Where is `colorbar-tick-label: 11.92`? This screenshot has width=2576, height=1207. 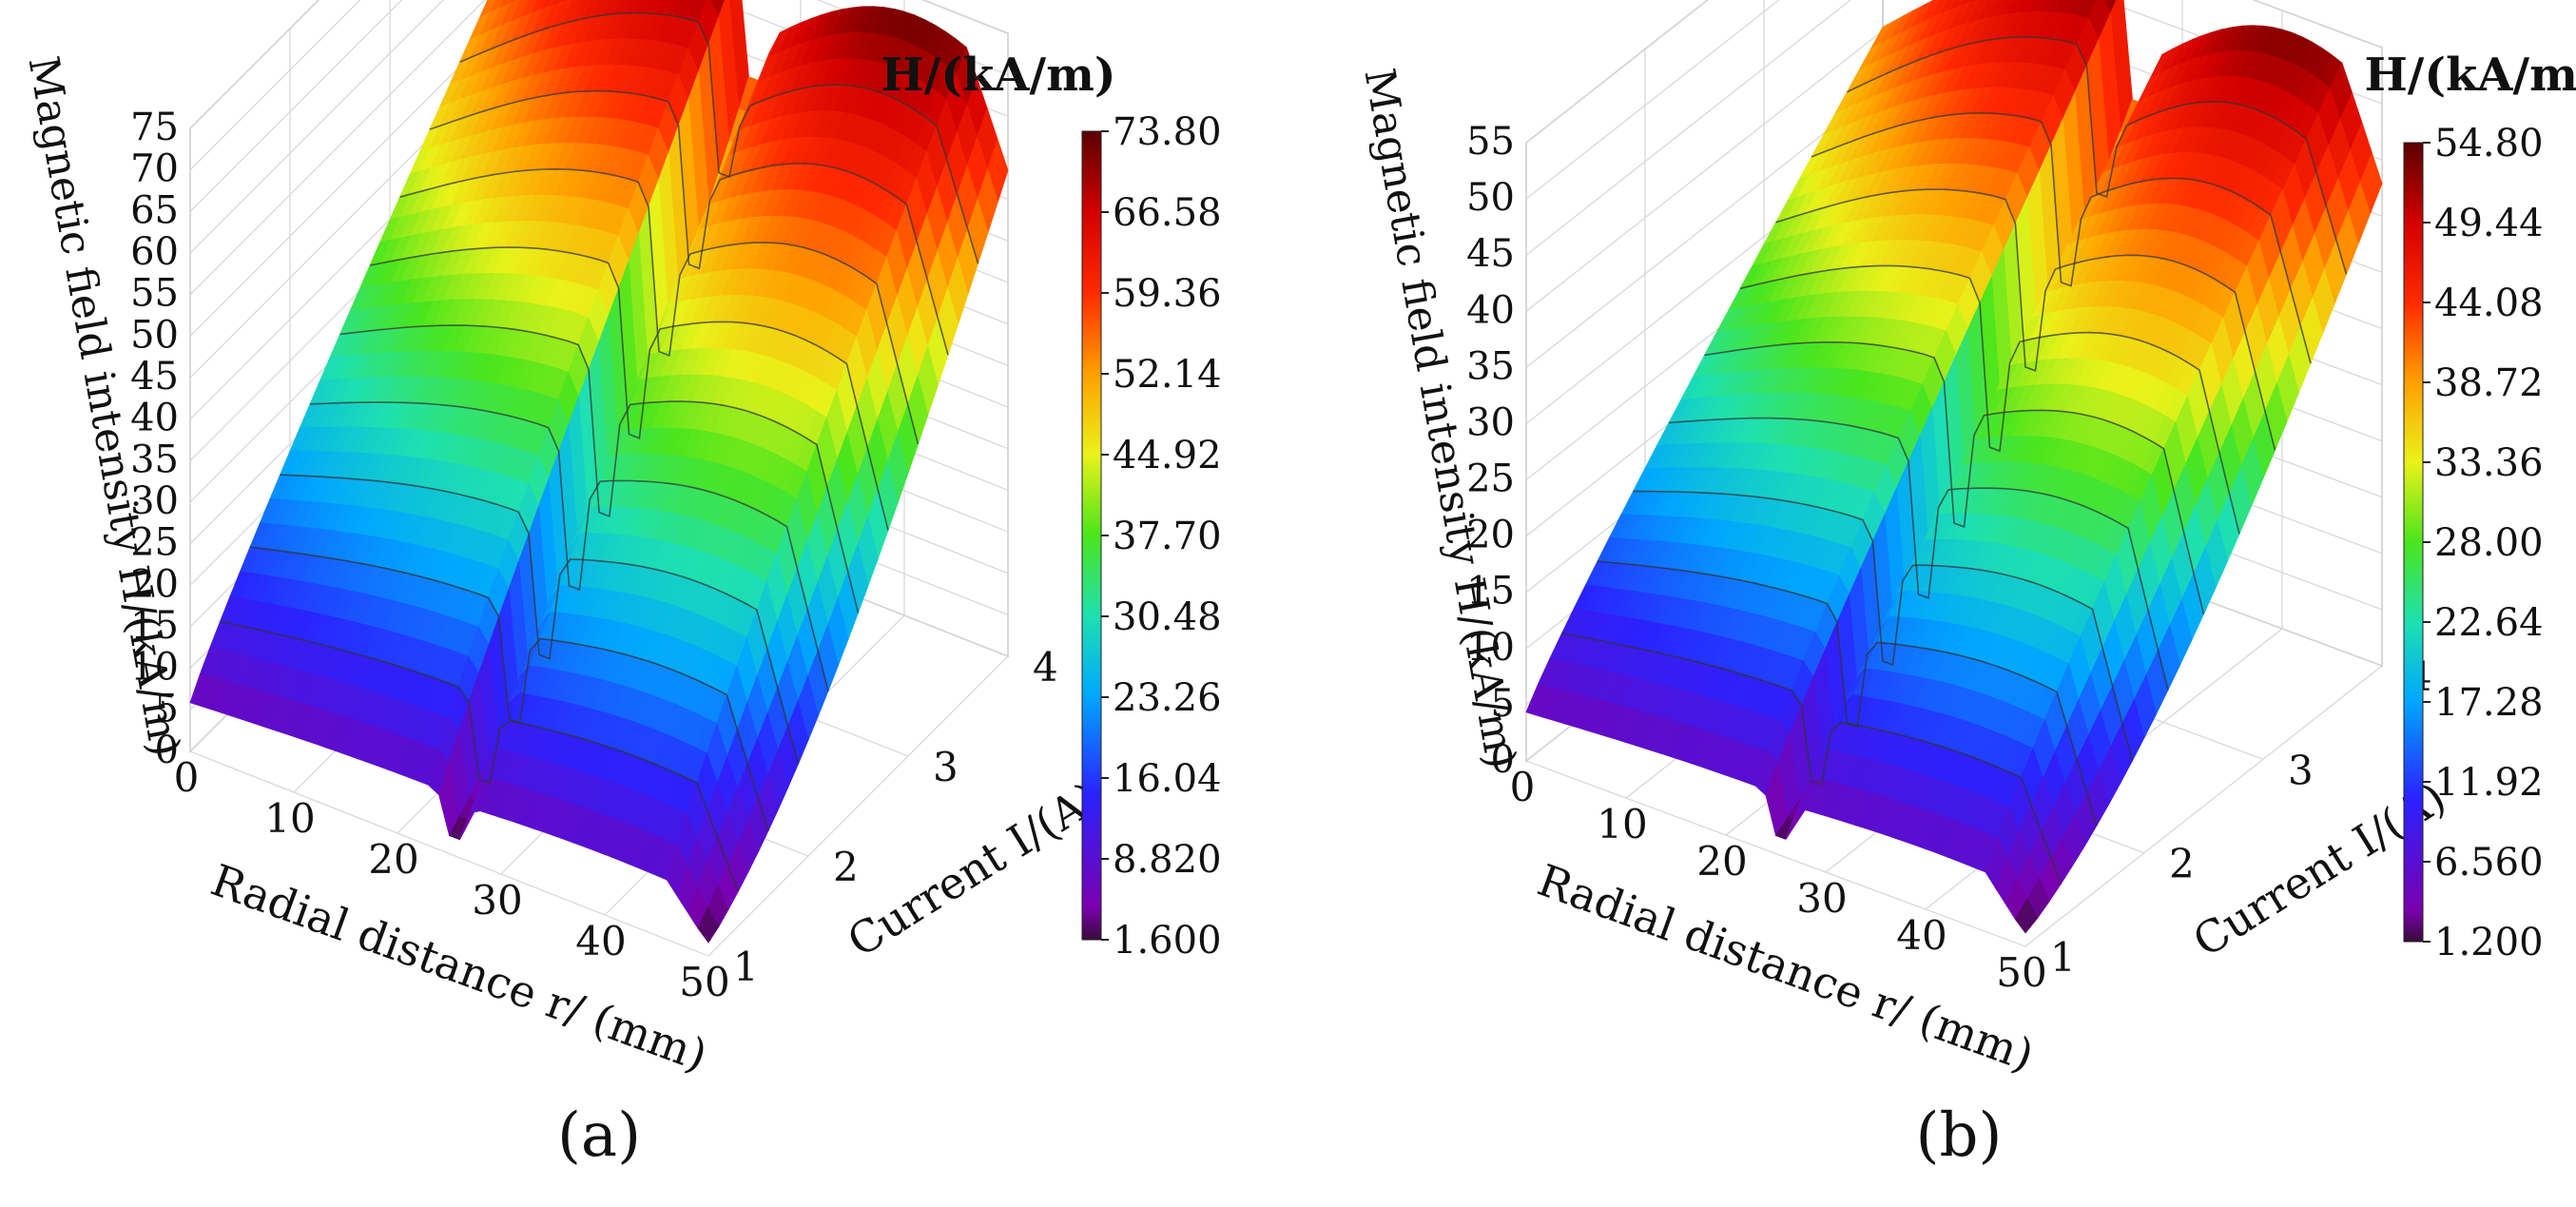 colorbar-tick-label: 11.92 is located at coordinates (2489, 783).